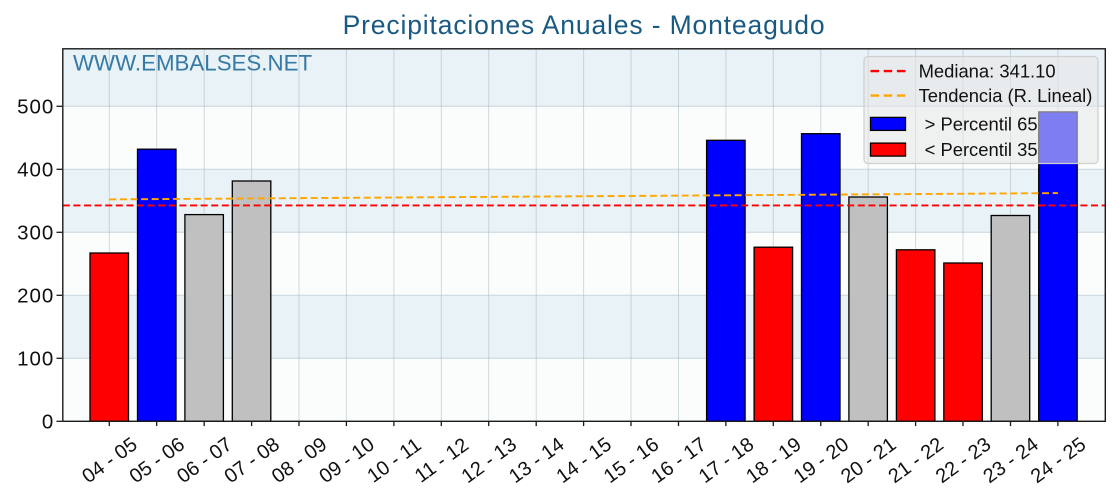  Describe the element at coordinates (1006, 95) in the screenshot. I see `svg-text: Tendencia (R. Lineal)` at that location.